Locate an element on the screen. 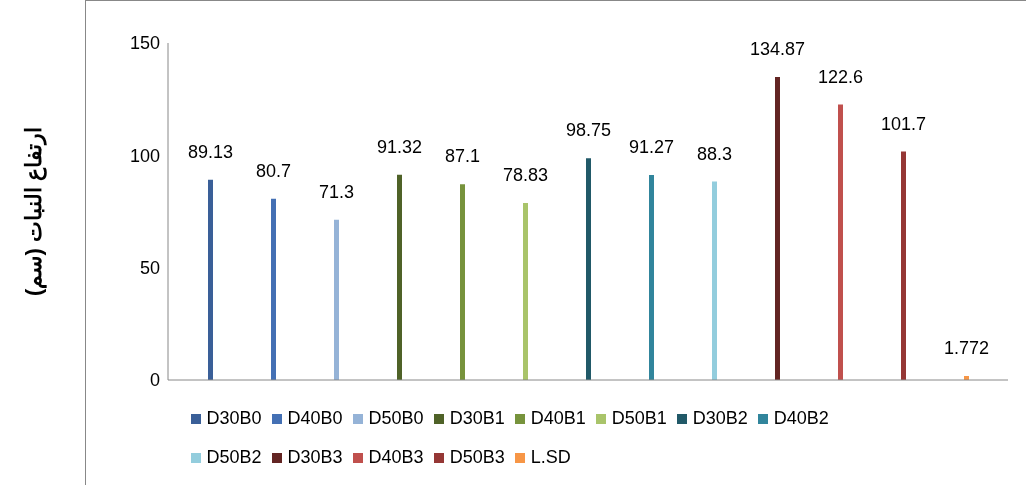 The width and height of the screenshot is (1034, 492). data-label: 71.3 is located at coordinates (336, 191).